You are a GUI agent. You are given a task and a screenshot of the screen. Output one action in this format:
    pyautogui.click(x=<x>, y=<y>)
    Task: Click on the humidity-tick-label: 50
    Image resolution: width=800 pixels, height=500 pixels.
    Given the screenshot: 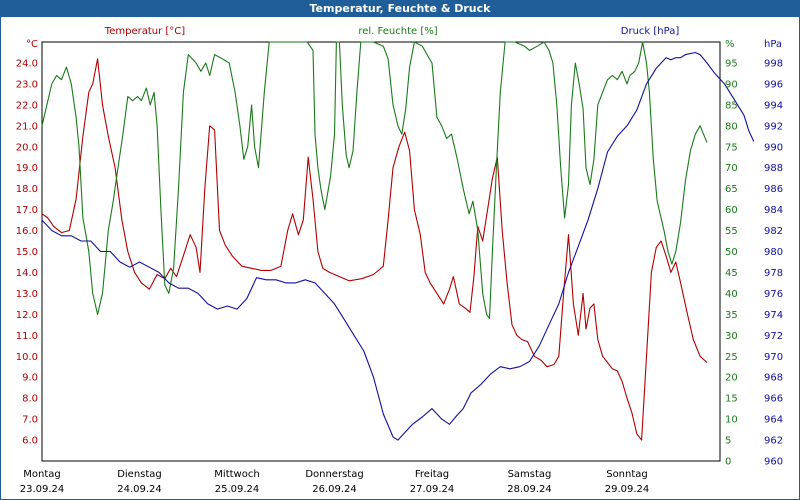 What is the action you would take?
    pyautogui.click(x=731, y=252)
    